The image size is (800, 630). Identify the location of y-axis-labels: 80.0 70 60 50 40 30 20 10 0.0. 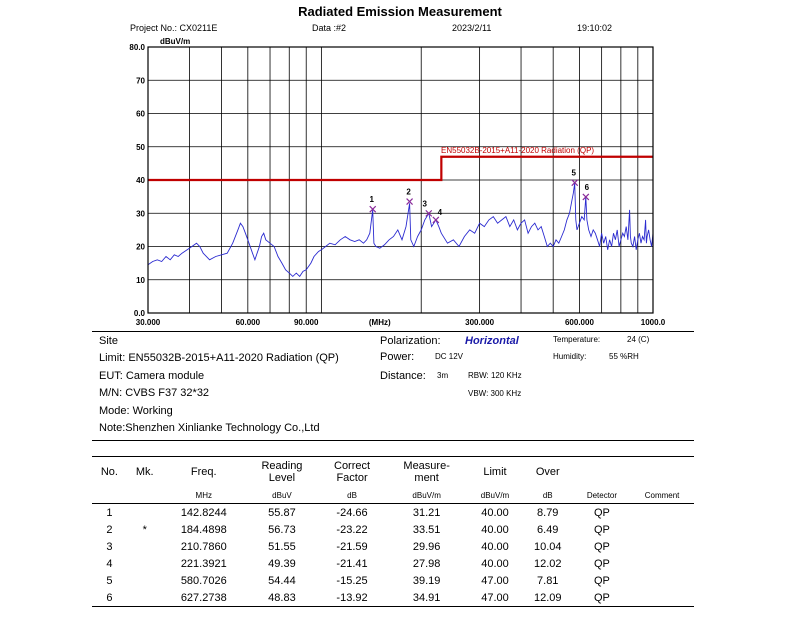
(137, 180).